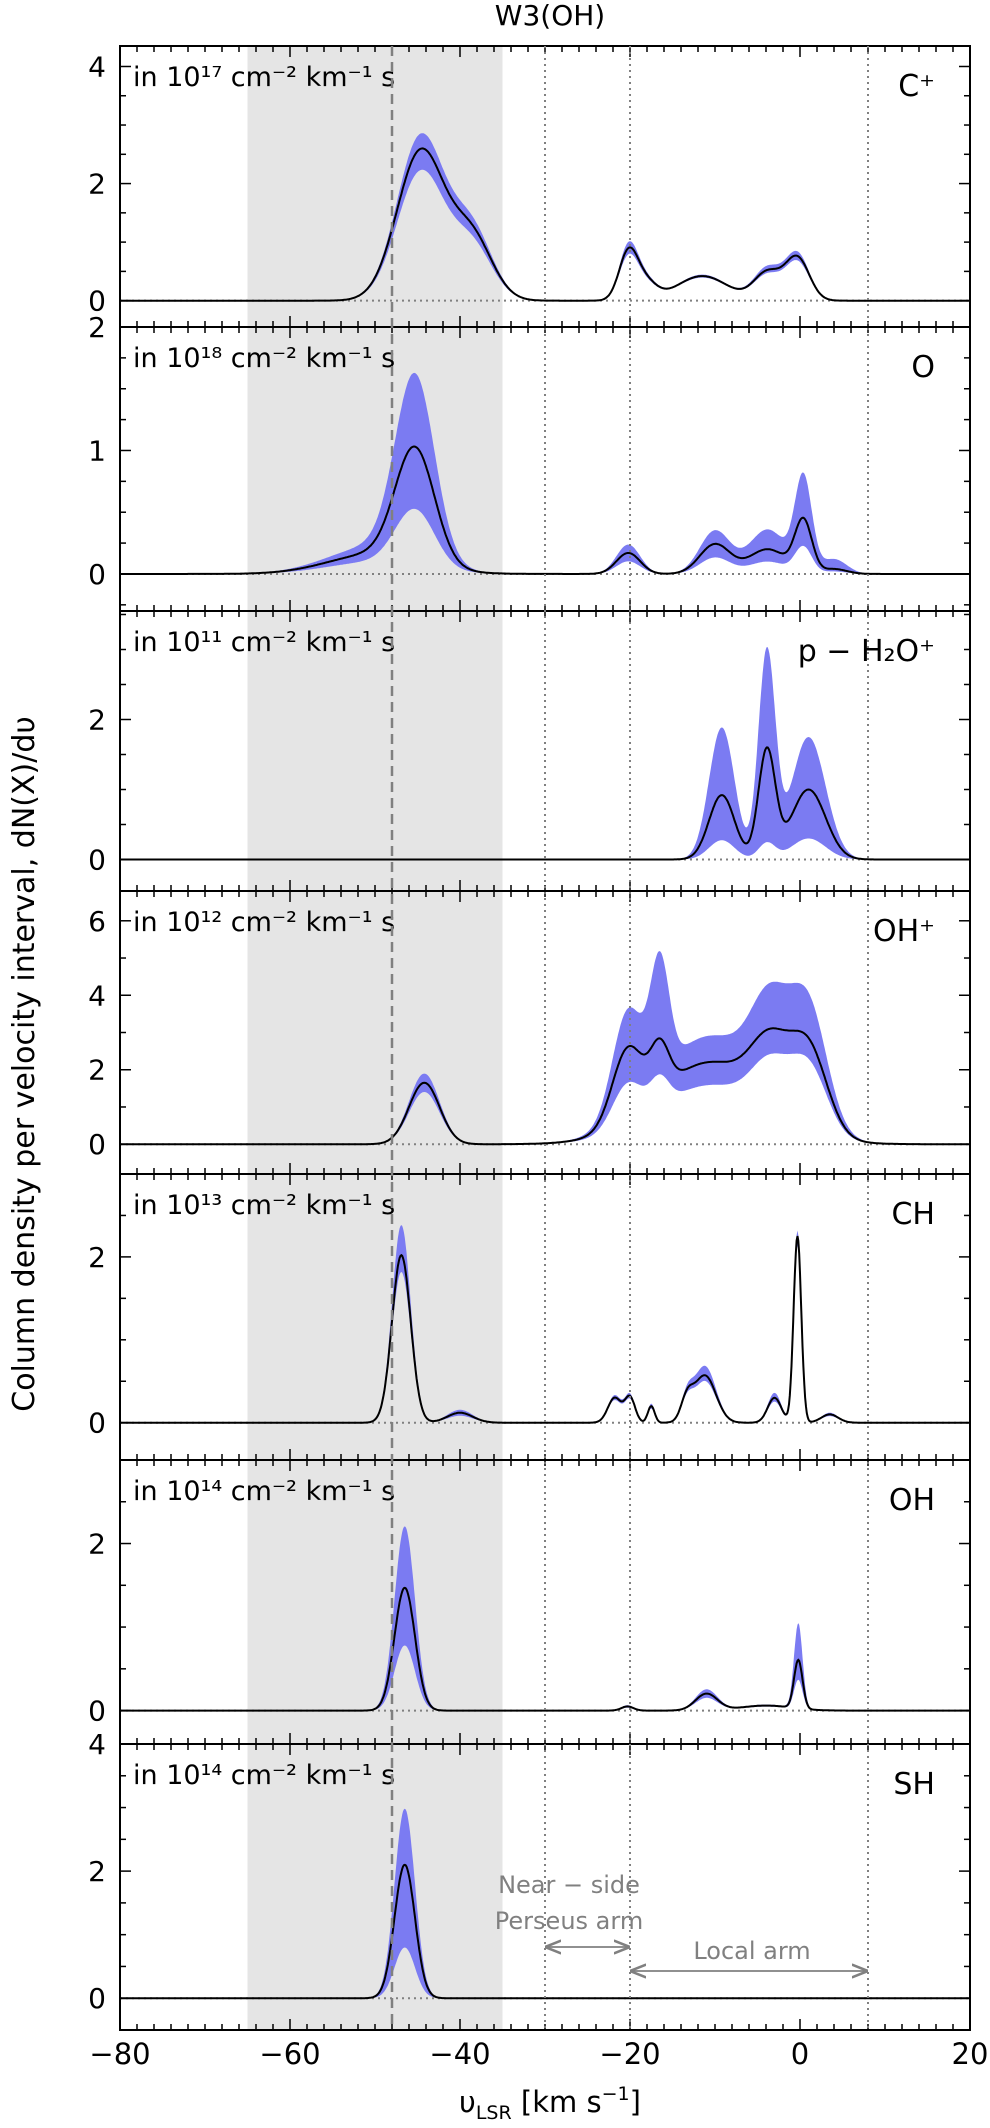 The height and width of the screenshot is (2128, 990). What do you see at coordinates (264, 922) in the screenshot?
I see `unit-label: in 10¹² cm⁻² km⁻¹ s` at bounding box center [264, 922].